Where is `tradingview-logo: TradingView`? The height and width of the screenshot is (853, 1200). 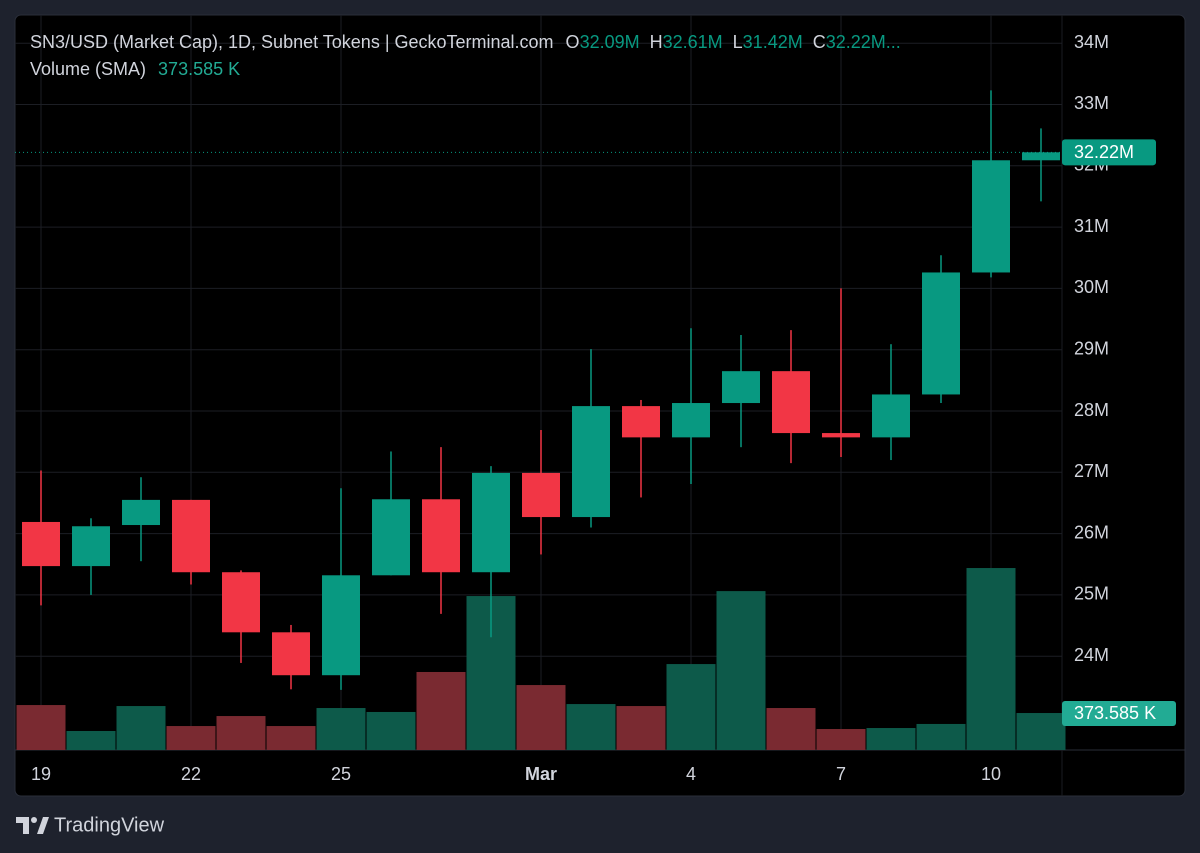
tradingview-logo: TradingView is located at coordinates (90, 825).